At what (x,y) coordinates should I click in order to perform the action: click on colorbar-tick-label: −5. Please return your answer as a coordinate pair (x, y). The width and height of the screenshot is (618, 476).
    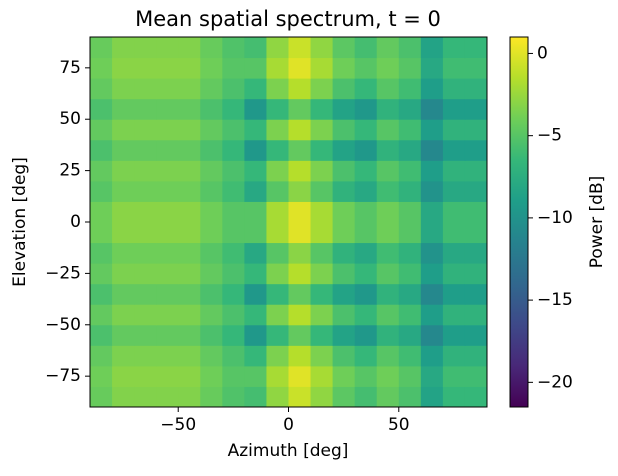
    Looking at the image, I should click on (549, 136).